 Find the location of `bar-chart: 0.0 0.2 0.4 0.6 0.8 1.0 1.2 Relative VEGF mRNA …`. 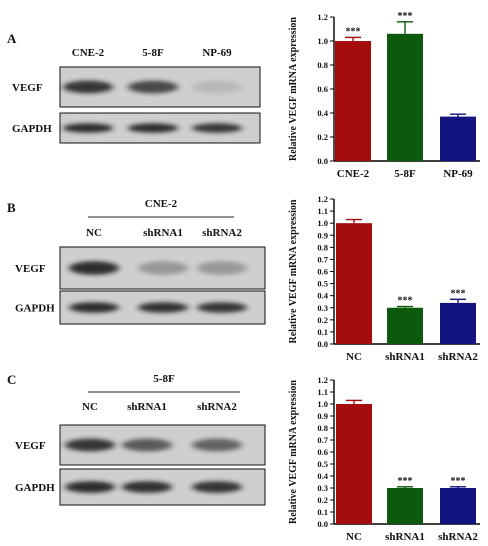

bar-chart: 0.0 0.2 0.4 0.6 0.8 1.0 1.2 Relative VEGF mRNA … is located at coordinates (384, 95).